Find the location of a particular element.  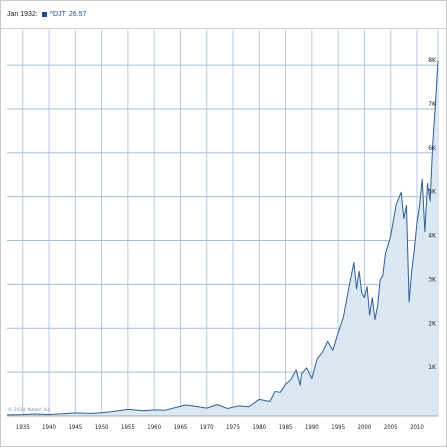

x-tick-label-2005: 2005 is located at coordinates (391, 427).